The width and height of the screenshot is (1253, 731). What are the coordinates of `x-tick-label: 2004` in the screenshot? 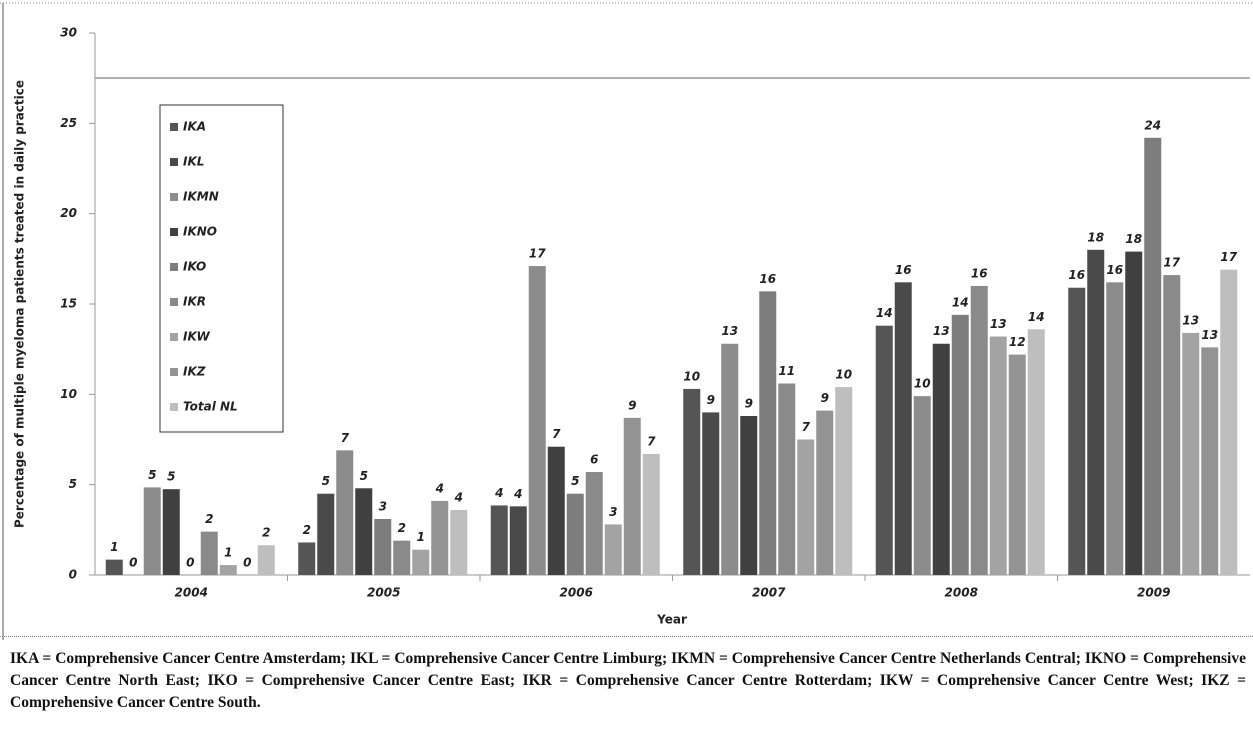 It's located at (191, 593).